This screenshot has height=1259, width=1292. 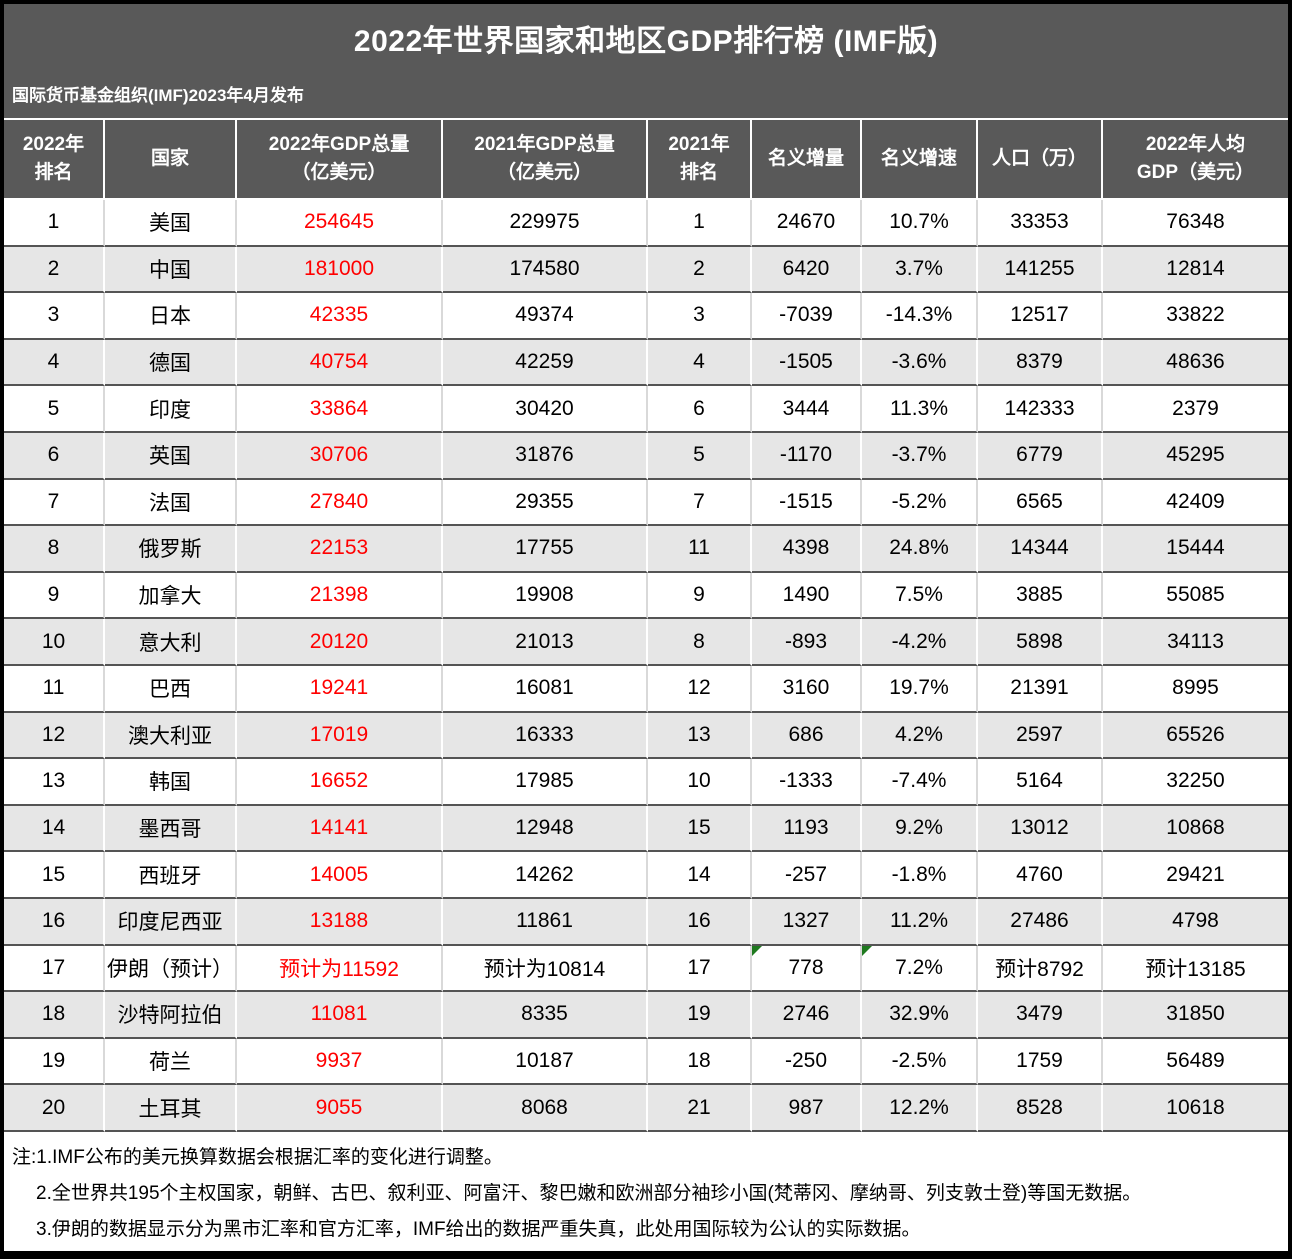 I want to click on cell: 42335, so click(x=340, y=316).